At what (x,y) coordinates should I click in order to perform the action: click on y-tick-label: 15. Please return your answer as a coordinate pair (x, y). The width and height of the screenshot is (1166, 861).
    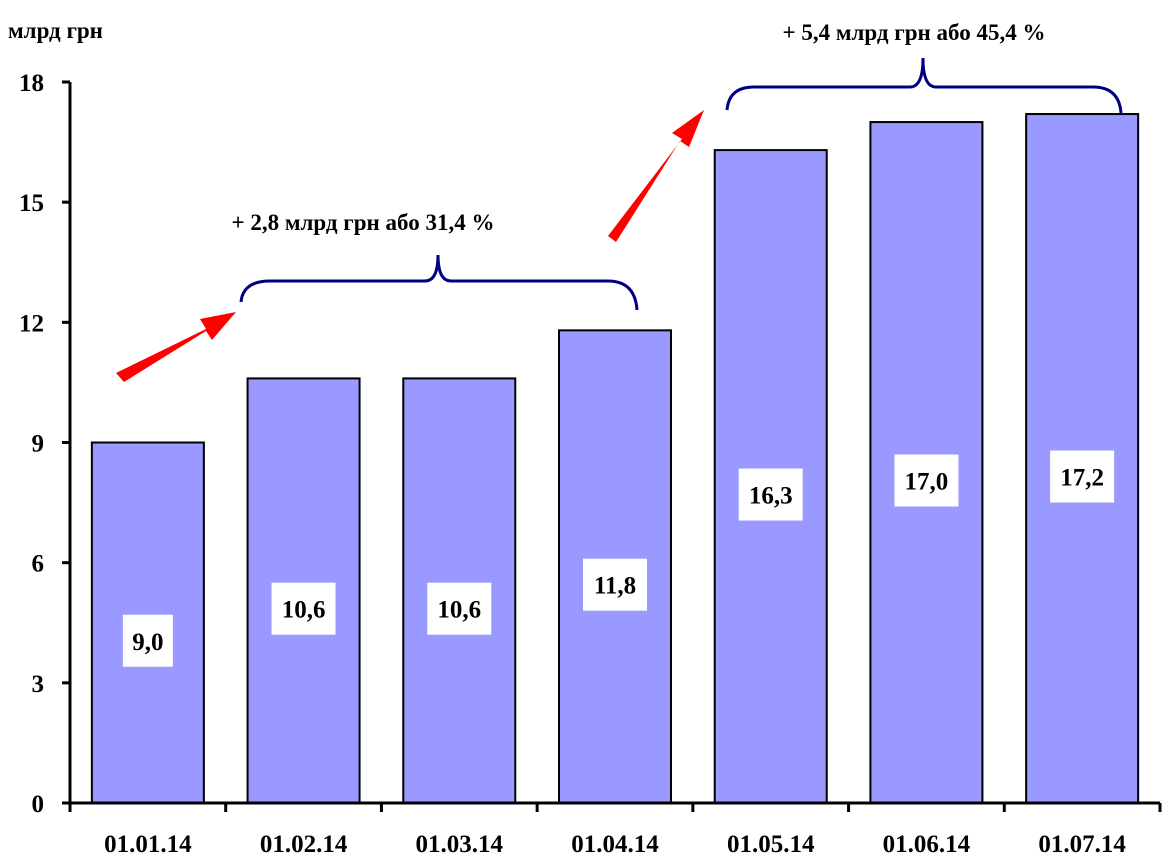
    Looking at the image, I should click on (31, 203).